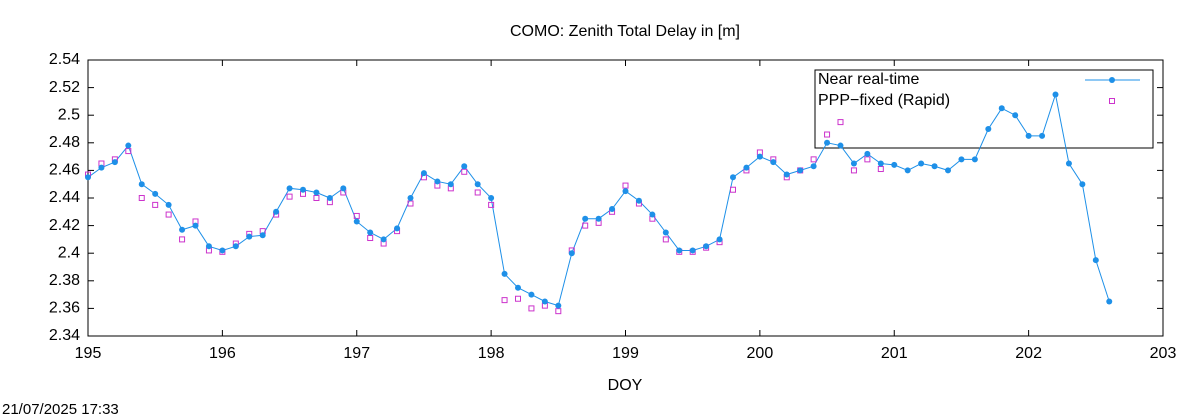 The width and height of the screenshot is (1200, 420). What do you see at coordinates (88, 353) in the screenshot?
I see `x-tick-label: 195` at bounding box center [88, 353].